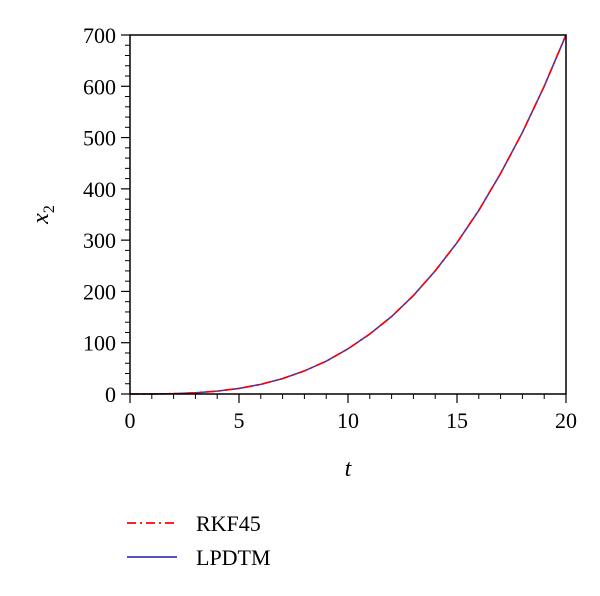 Image resolution: width=600 pixels, height=596 pixels. I want to click on y-tick-label: 200, so click(99, 291).